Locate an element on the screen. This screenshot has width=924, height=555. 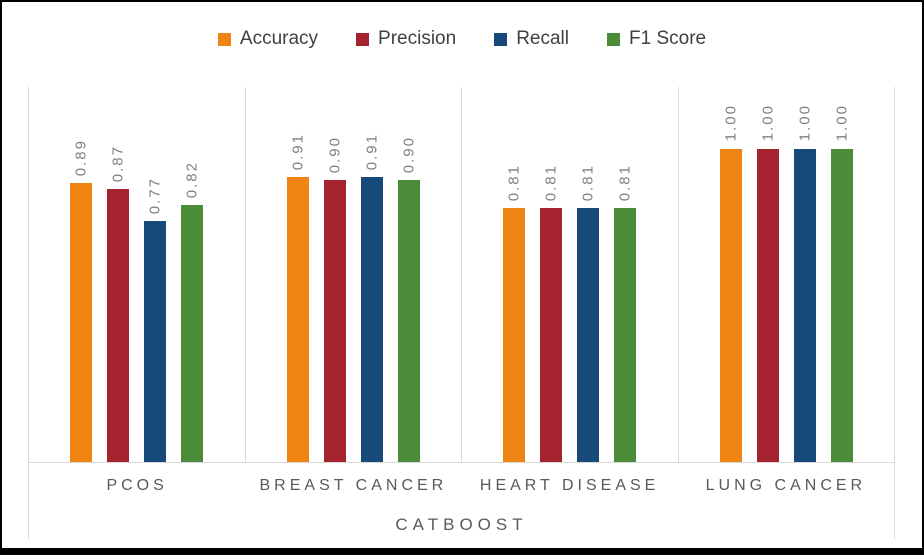
chart-legend: Accuracy Precision Recall F1 Score is located at coordinates (462, 39).